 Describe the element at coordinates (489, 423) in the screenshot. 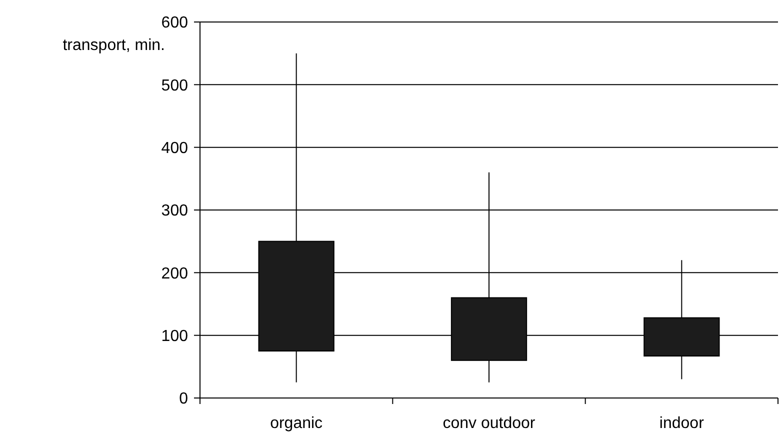

I see `x-tick-label: conv outdoor` at that location.